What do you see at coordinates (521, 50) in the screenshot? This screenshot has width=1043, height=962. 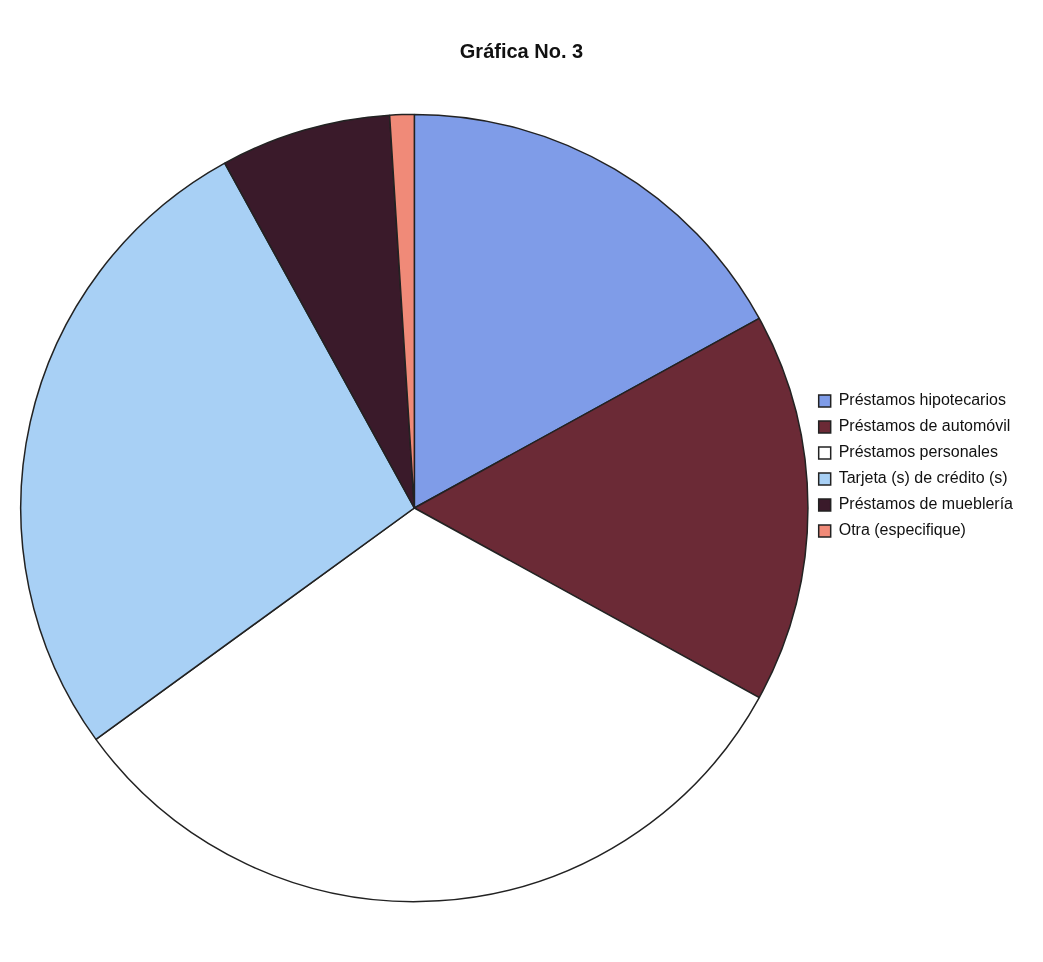 I see `chart-title: Gráfica No. 3` at bounding box center [521, 50].